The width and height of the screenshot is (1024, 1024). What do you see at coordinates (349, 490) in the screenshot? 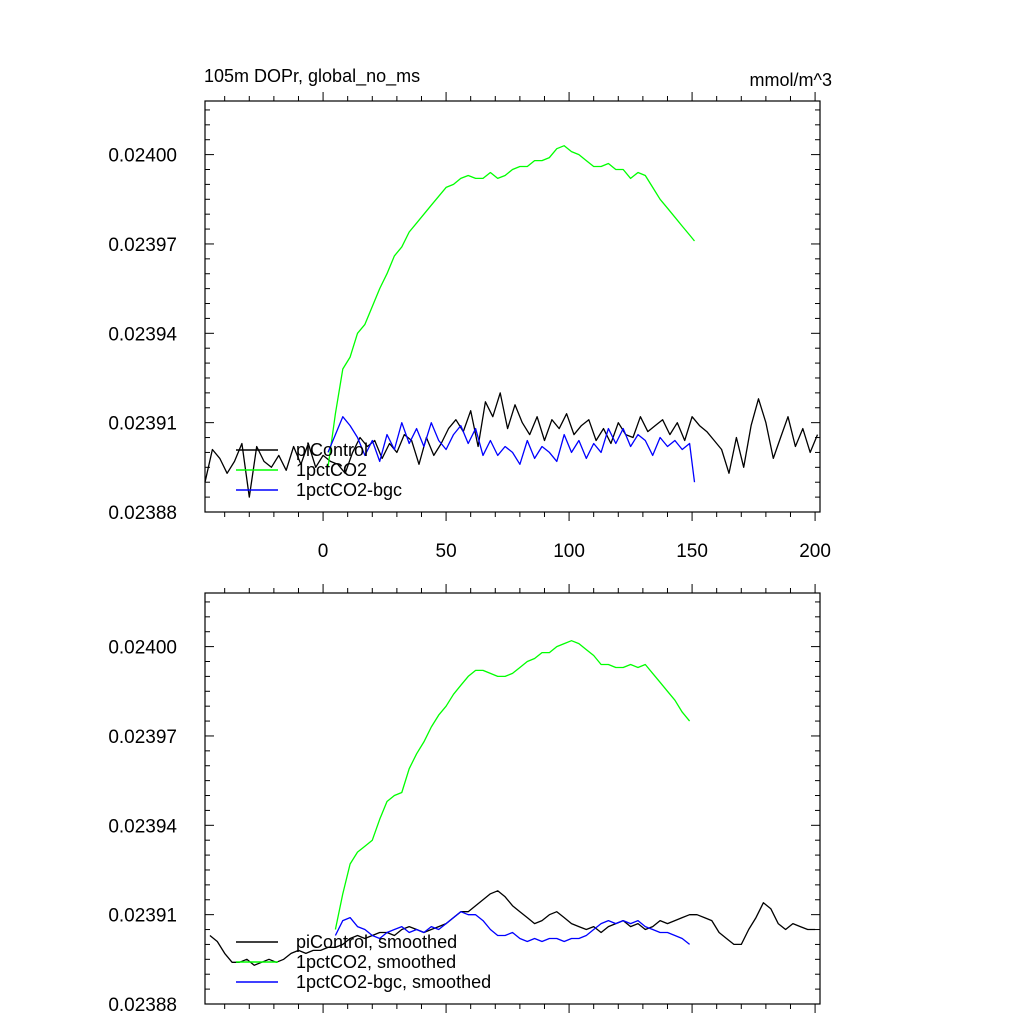
I see `legend-label: 1pctCO2-bgc` at bounding box center [349, 490].